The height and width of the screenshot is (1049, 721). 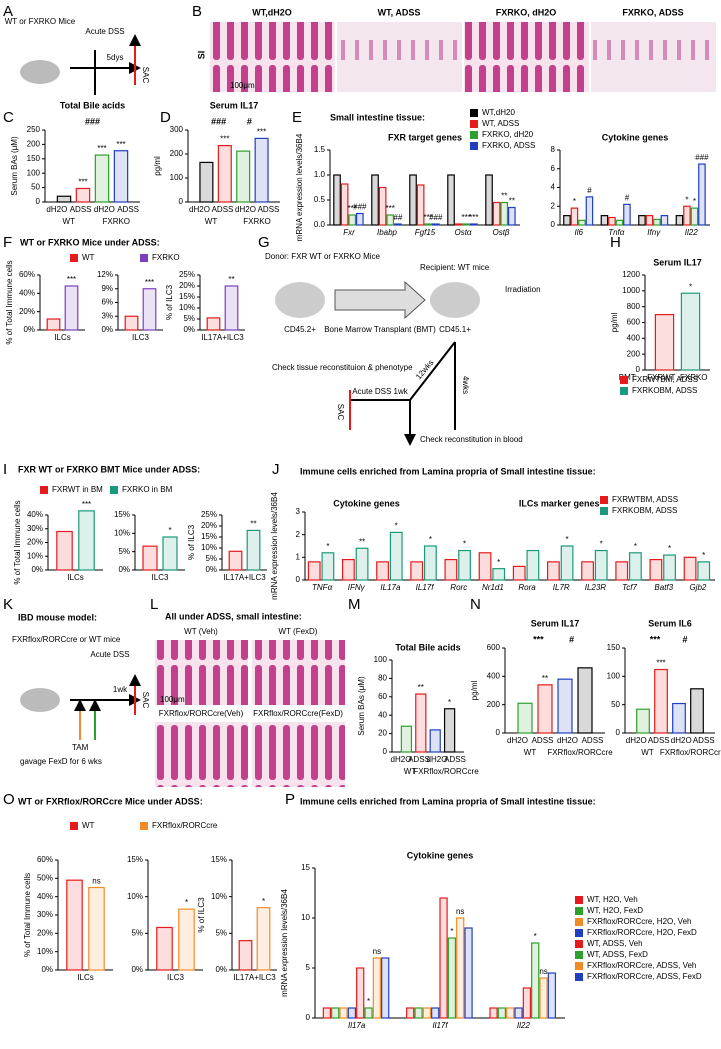 I want to click on significance-label: **, so click(x=362, y=541).